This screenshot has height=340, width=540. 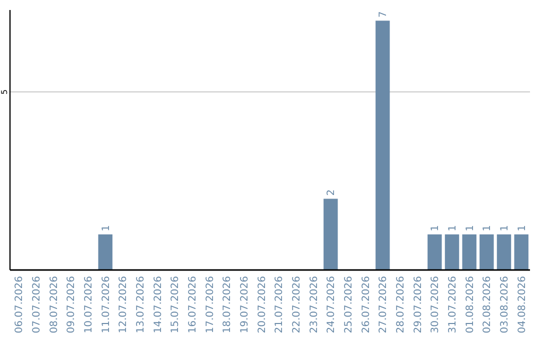 What do you see at coordinates (124, 305) in the screenshot?
I see `x-tick-label: 12.07.2026` at bounding box center [124, 305].